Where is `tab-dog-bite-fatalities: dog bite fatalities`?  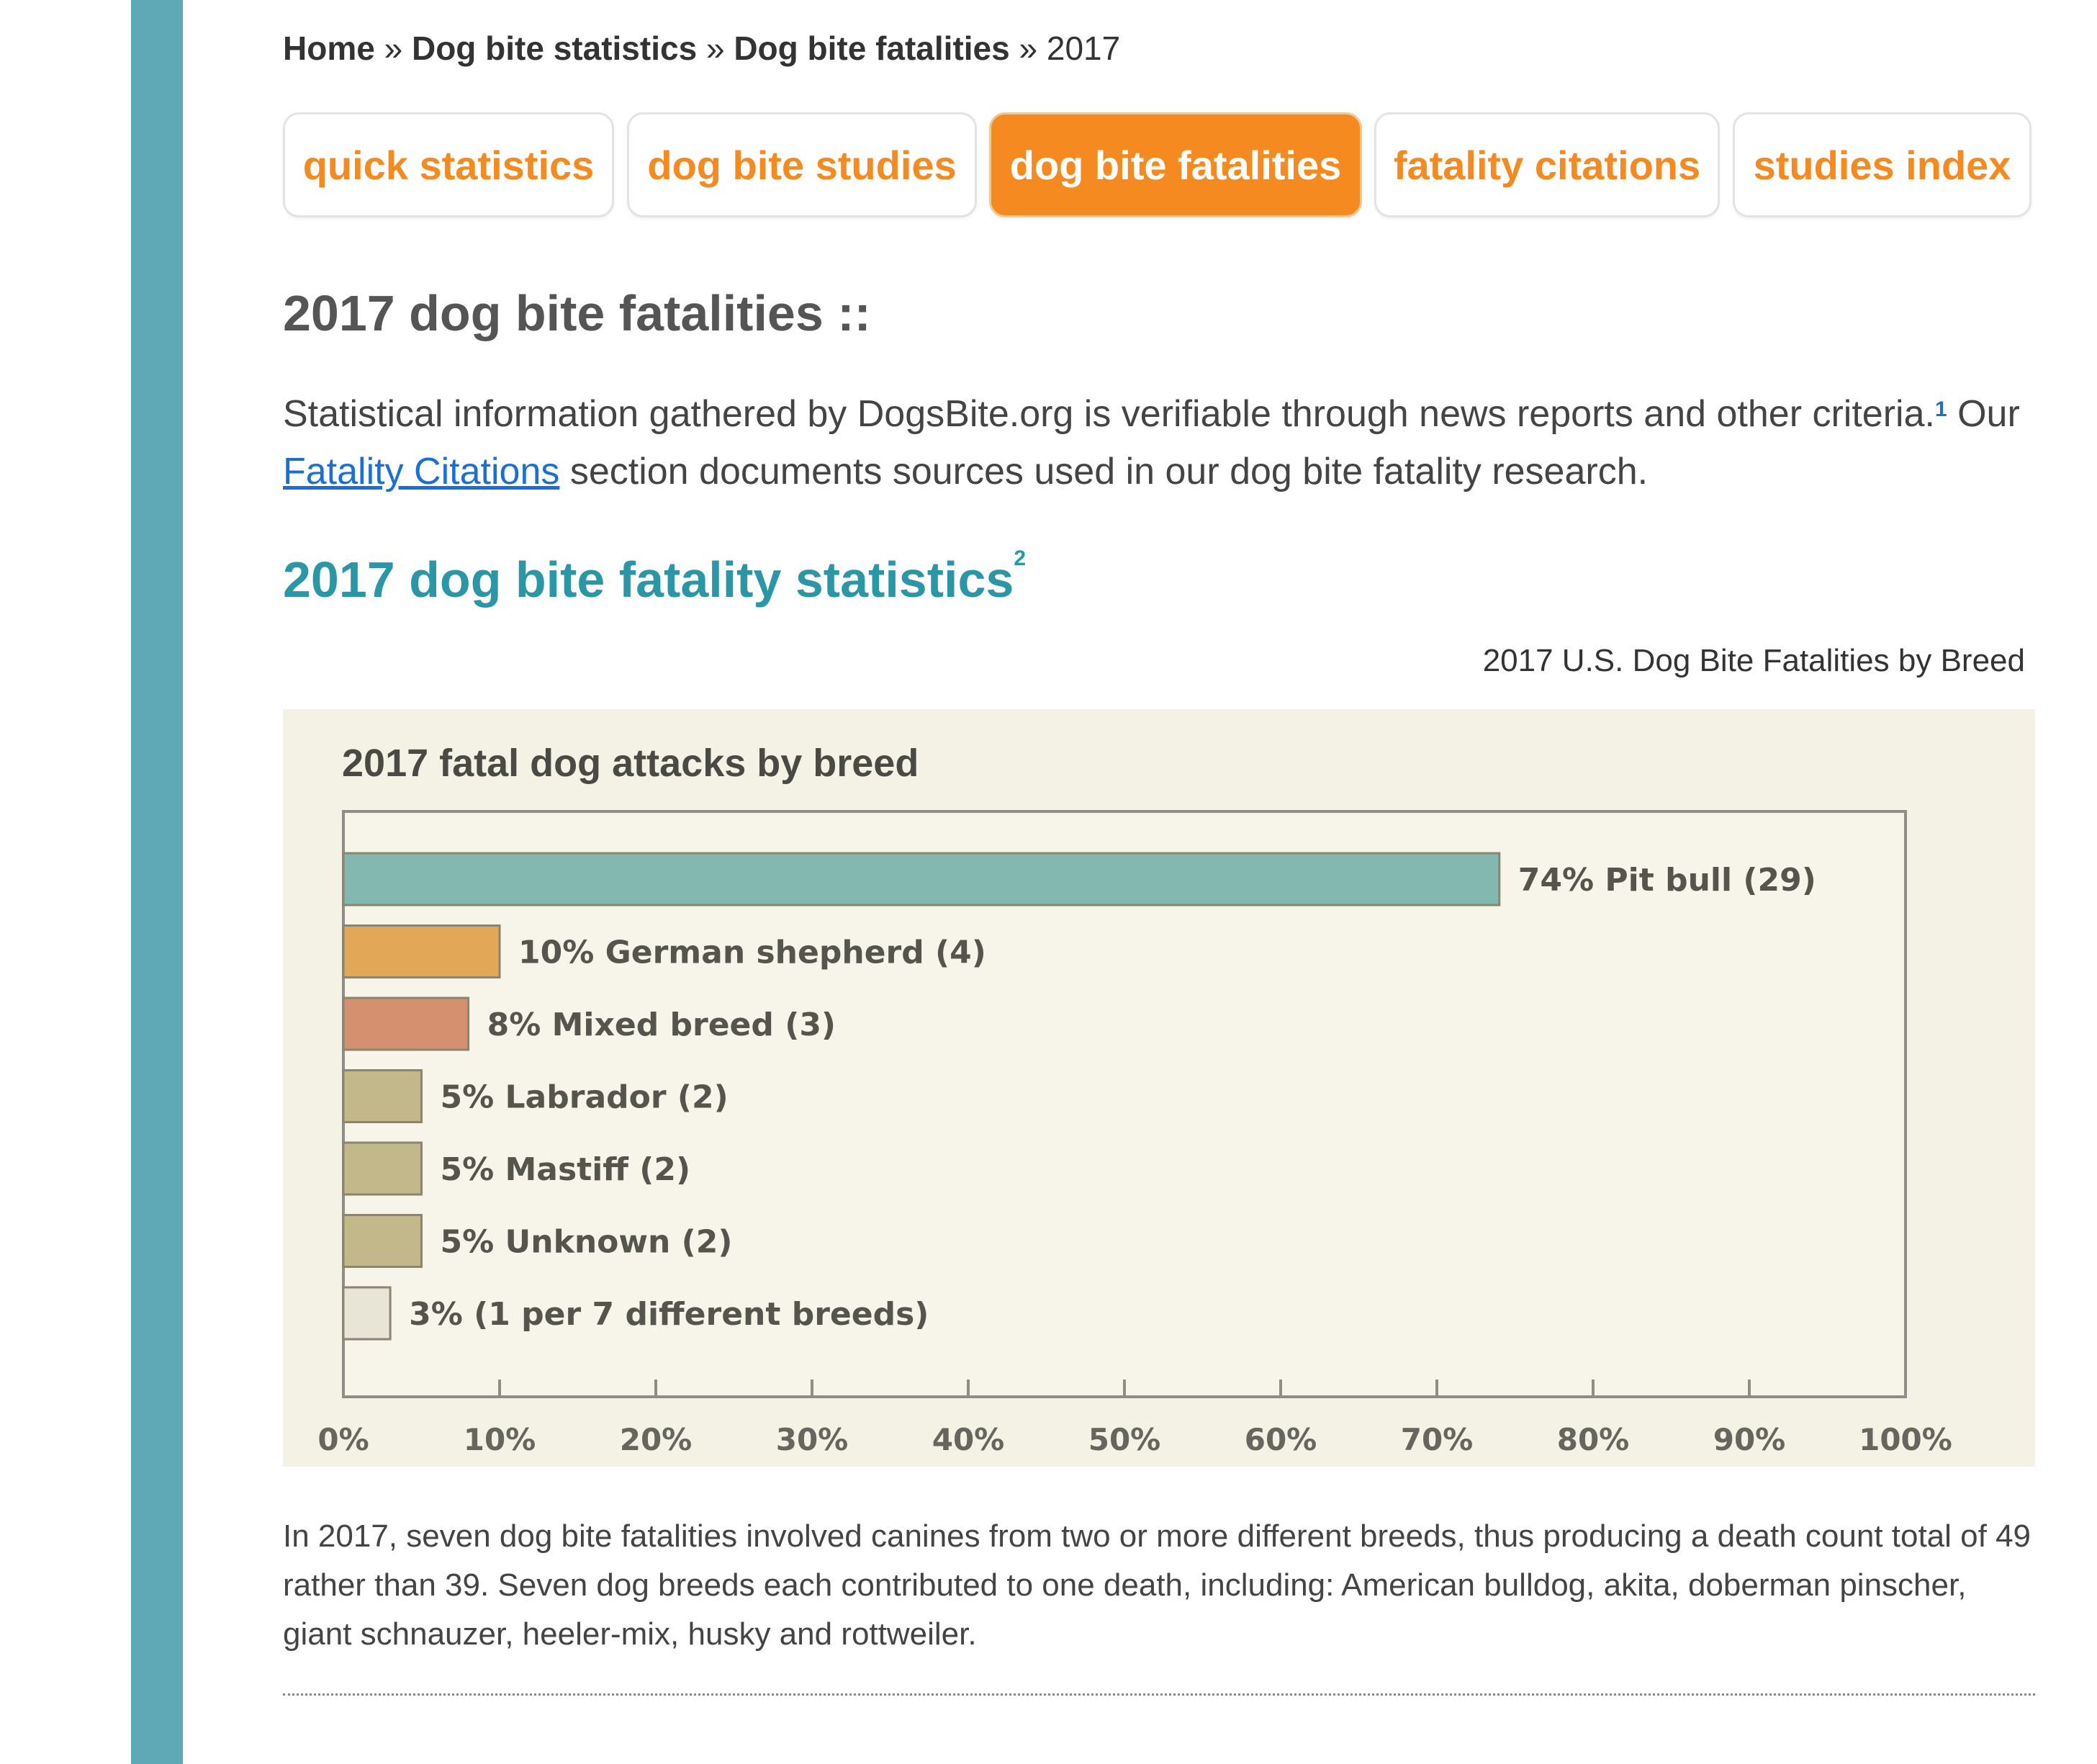 tab-dog-bite-fatalities: dog bite fatalities is located at coordinates (1175, 164).